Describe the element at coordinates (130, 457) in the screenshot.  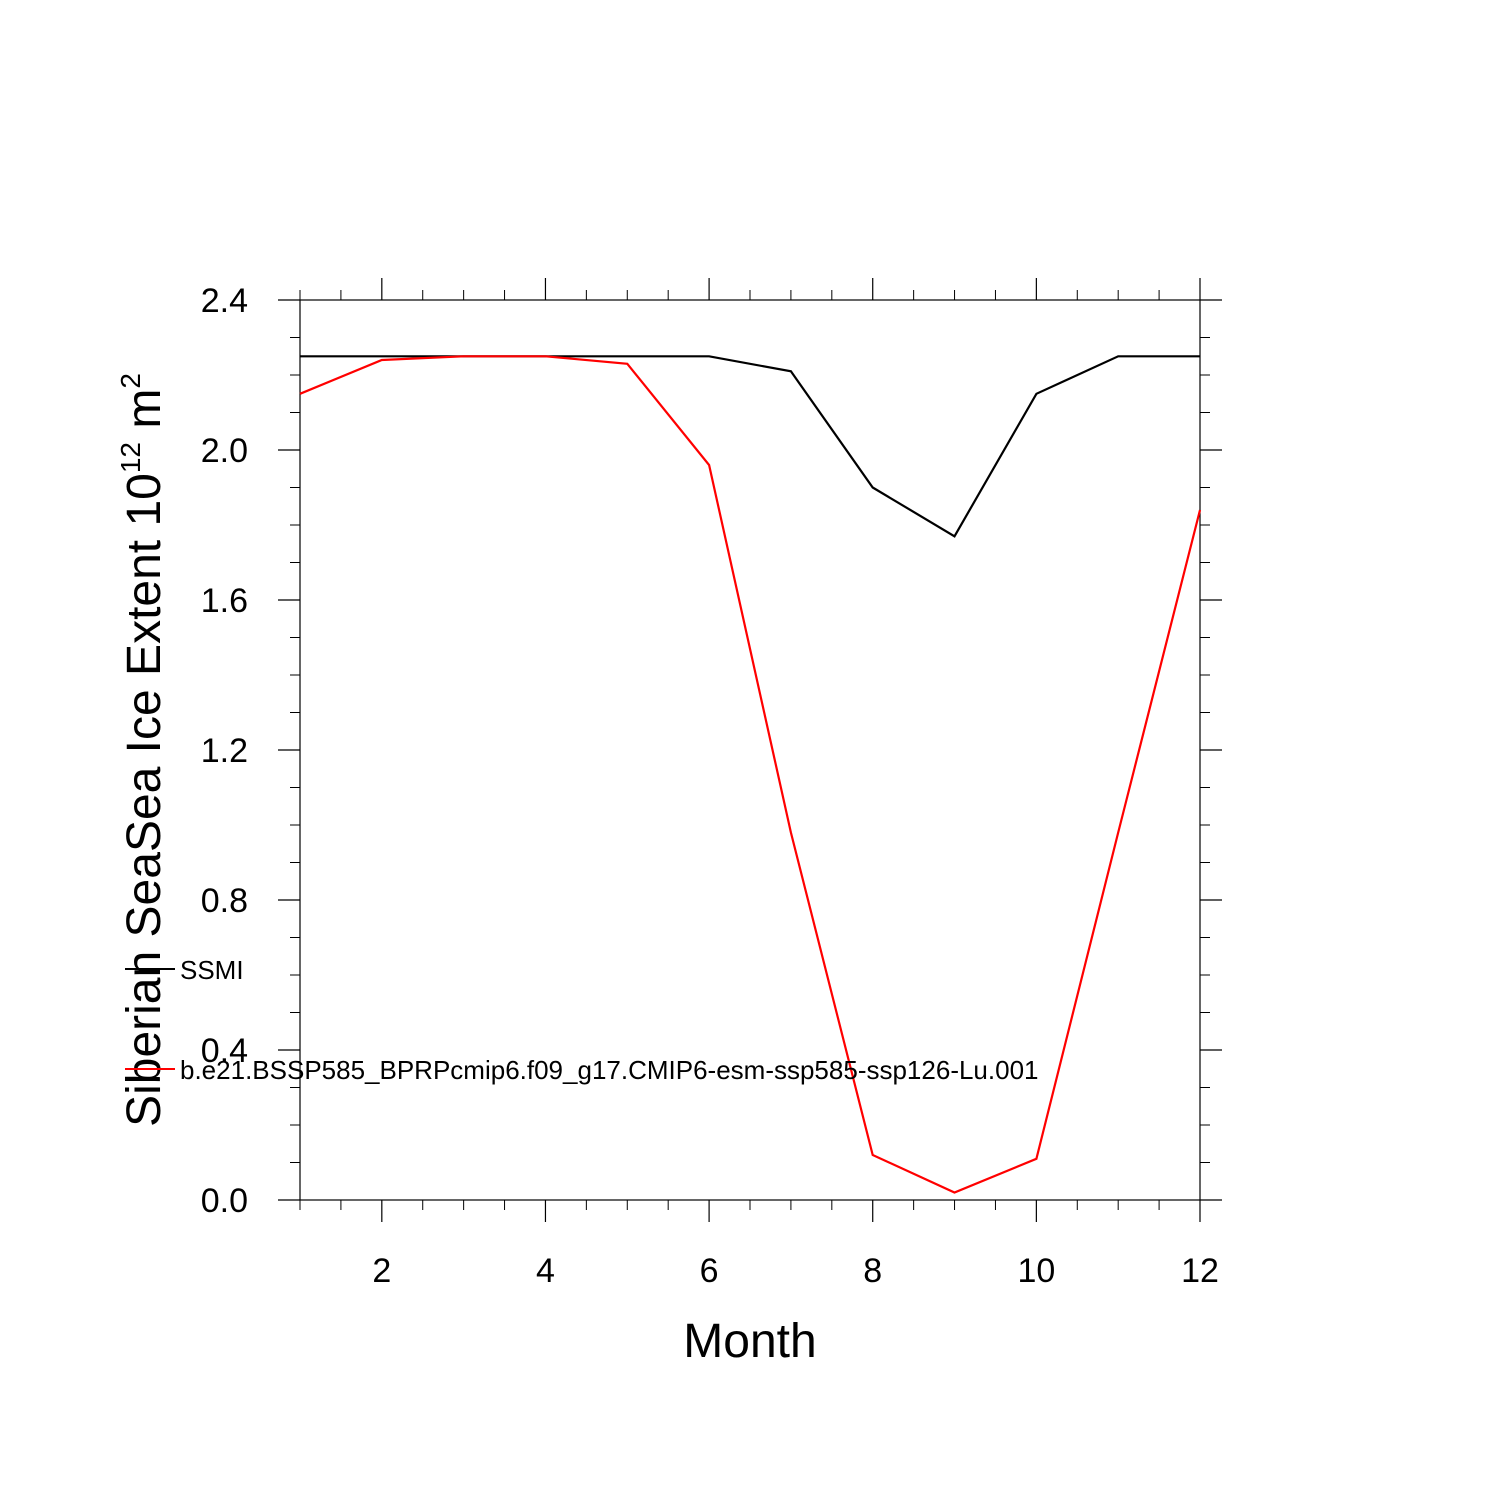
I see `y-axis-title-exponent: 12` at that location.